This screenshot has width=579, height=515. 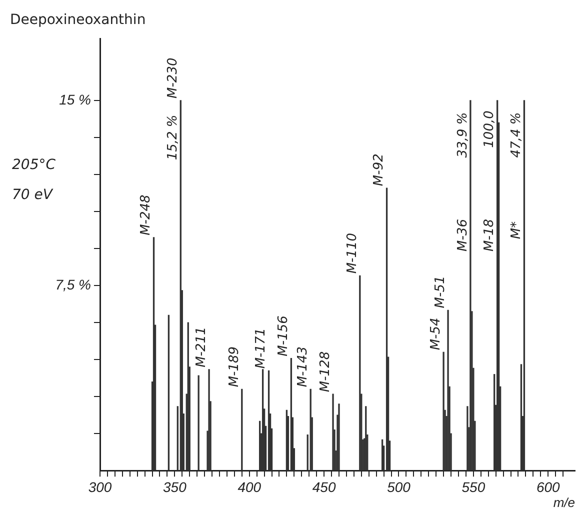 I want to click on annotation: M-18, so click(x=490, y=235).